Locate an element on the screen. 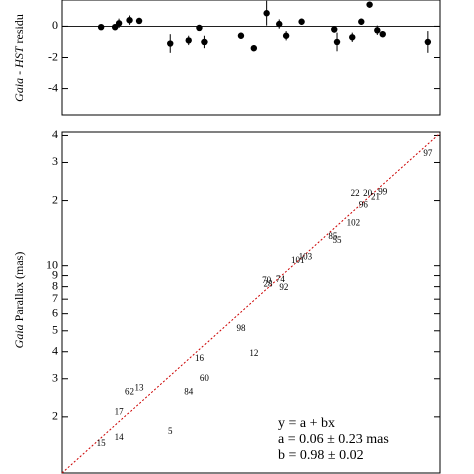 The image size is (474, 474). point-label: 92 is located at coordinates (283, 287).